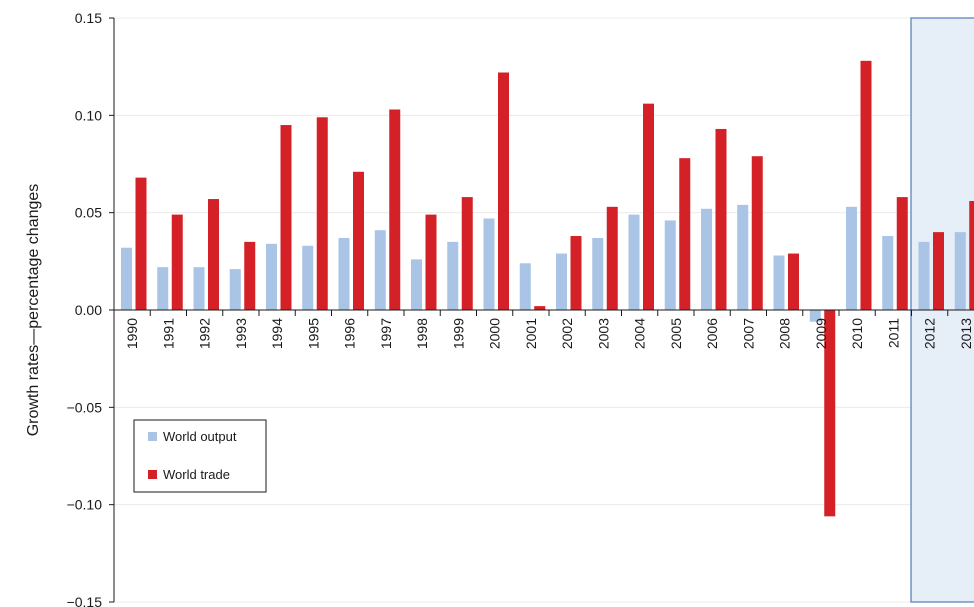 This screenshot has width=974, height=607. Describe the element at coordinates (163, 288) in the screenshot. I see `bar-world-output-1991` at that location.